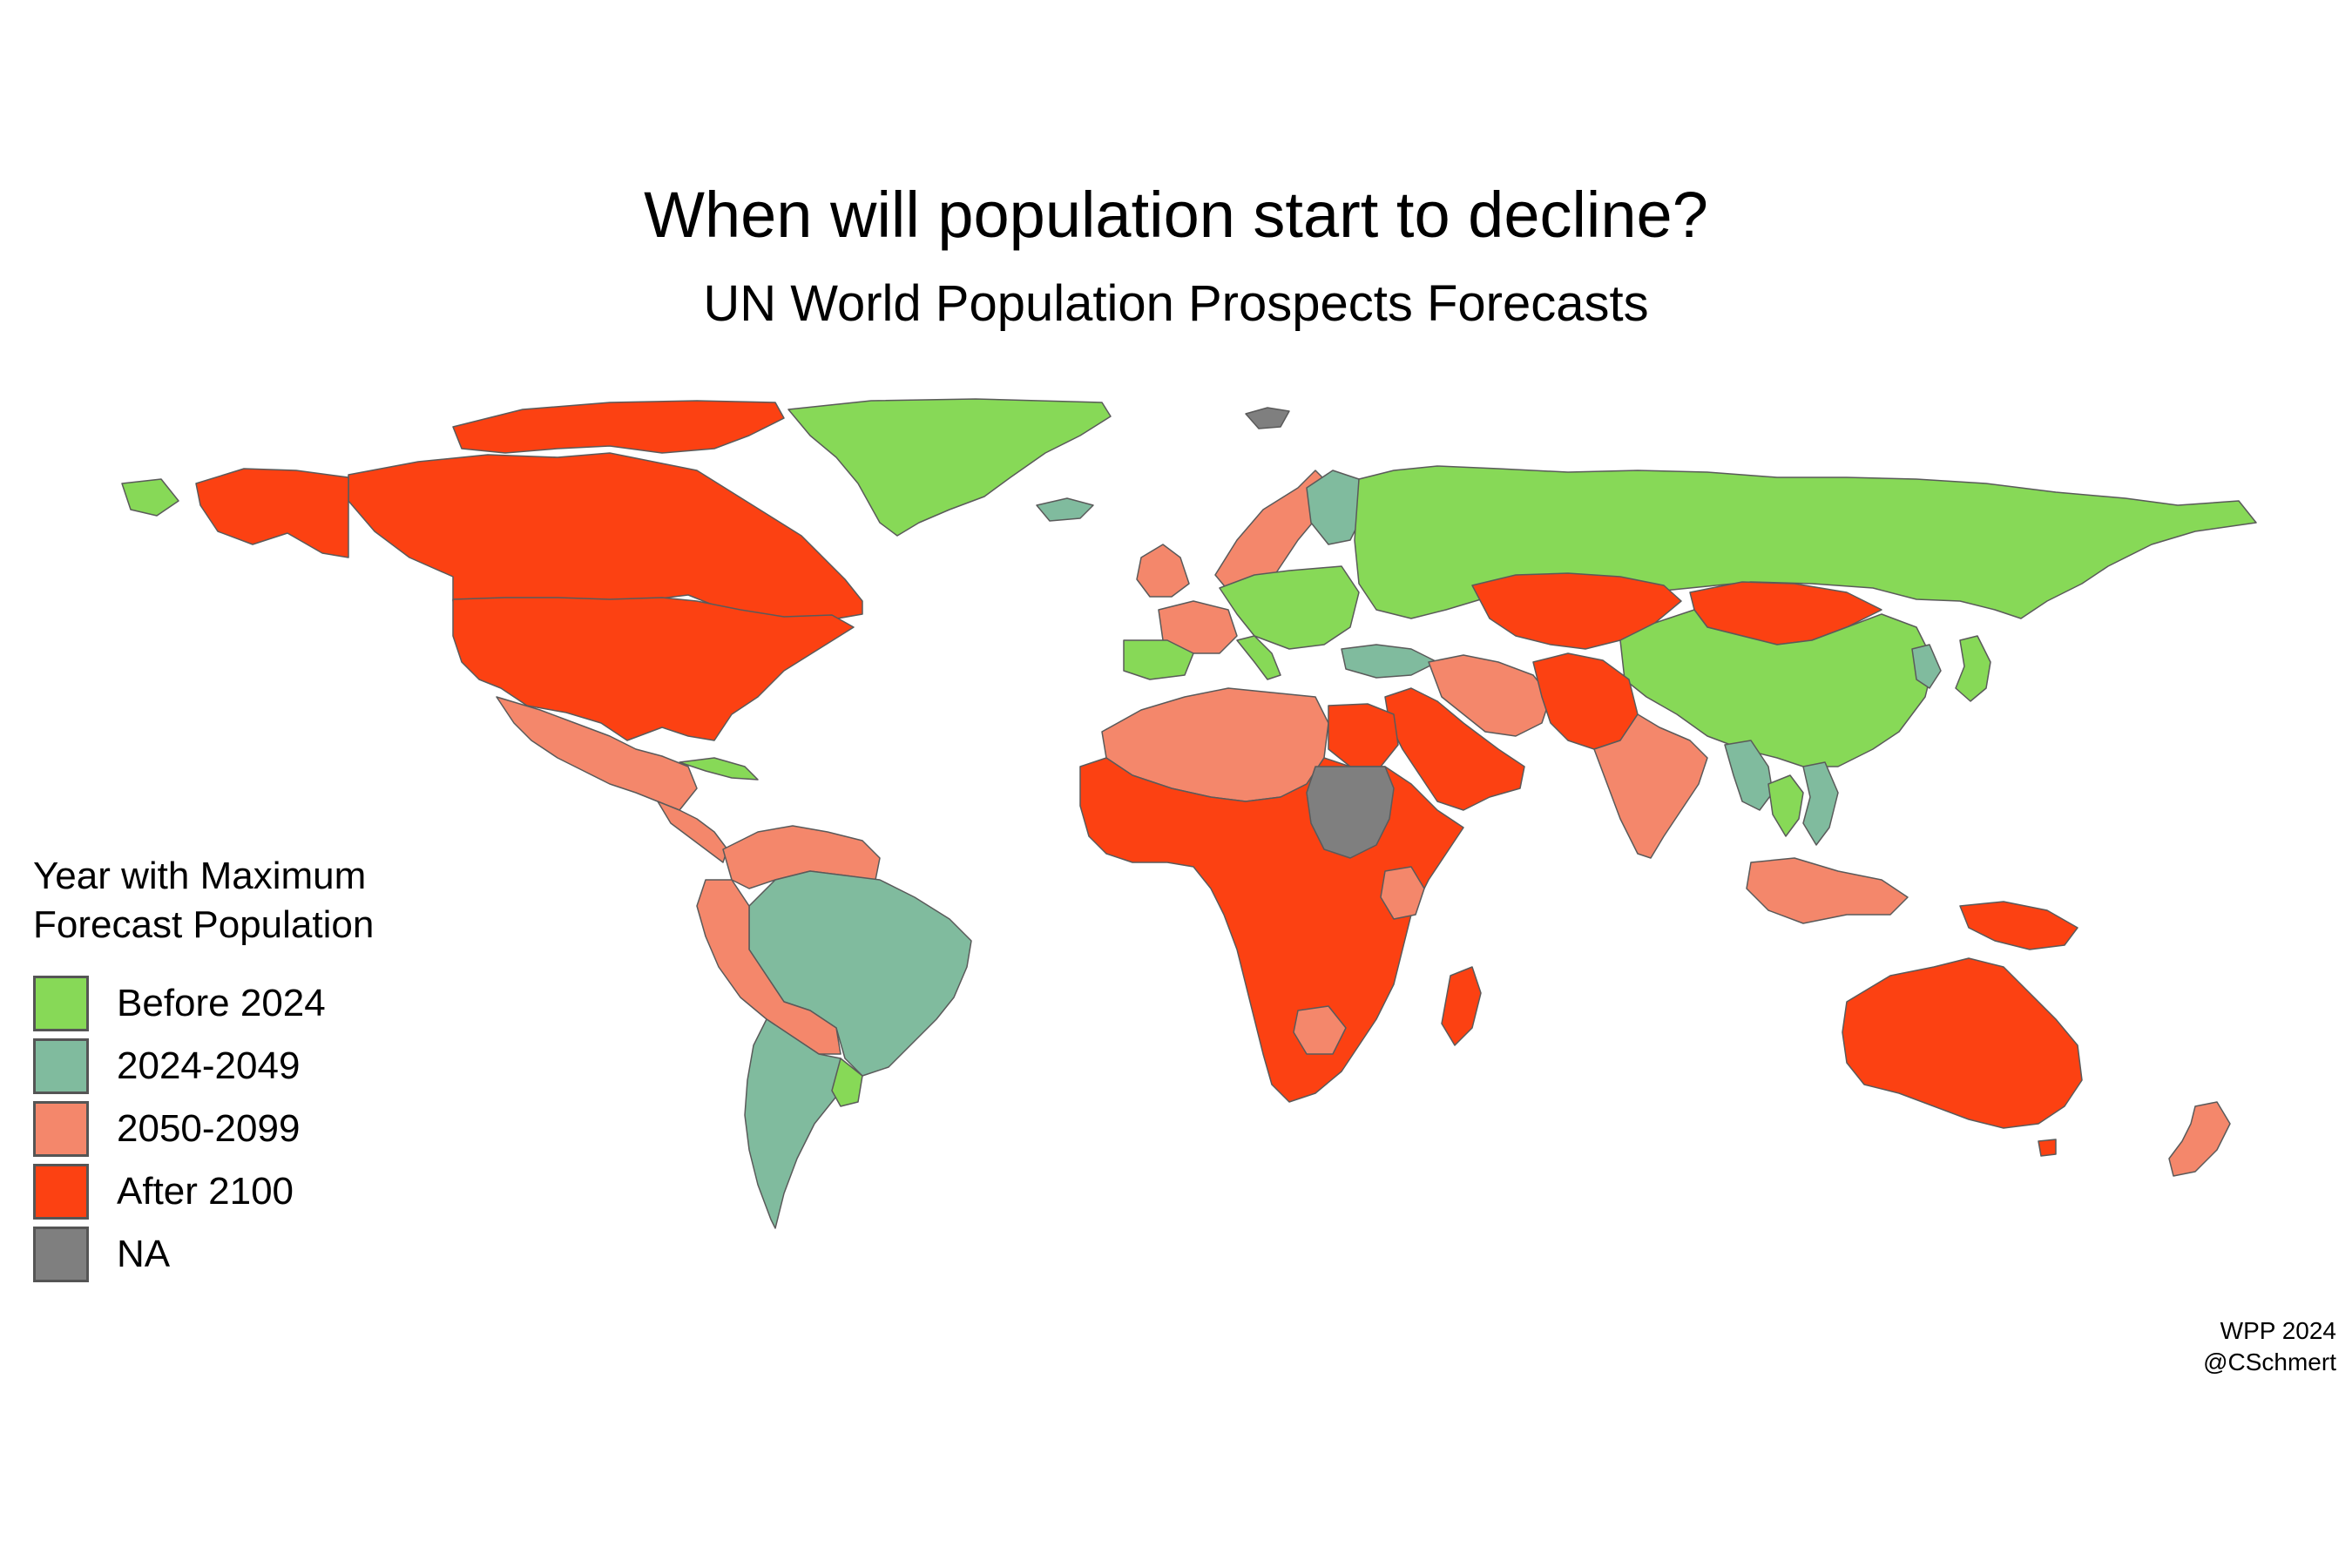  I want to click on map-title: When will population start to decline?, so click(1176, 215).